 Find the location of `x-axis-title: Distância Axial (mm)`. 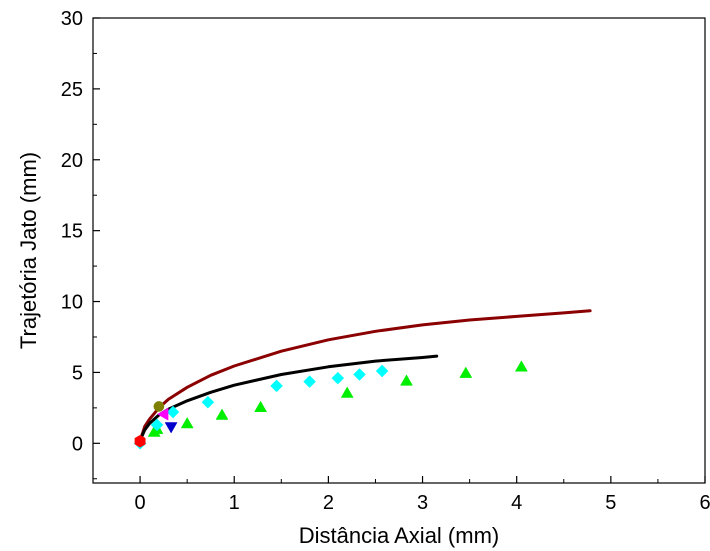

x-axis-title: Distância Axial (mm) is located at coordinates (399, 535).